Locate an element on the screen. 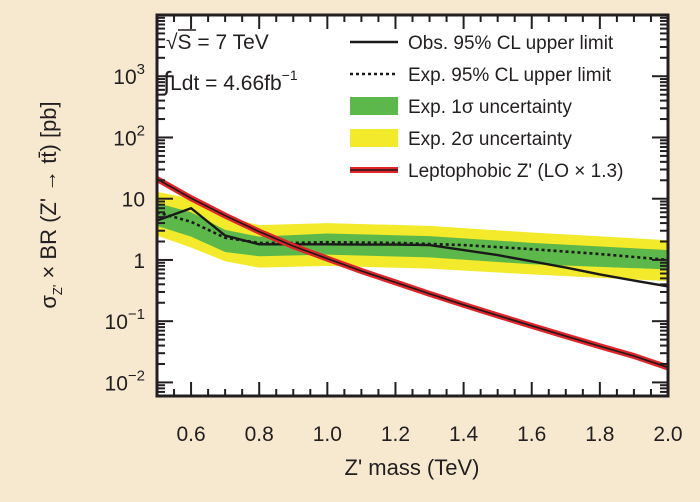 This screenshot has width=700, height=502. legend-entry-exp: Exp. 95% CL upper limit is located at coordinates (510, 75).